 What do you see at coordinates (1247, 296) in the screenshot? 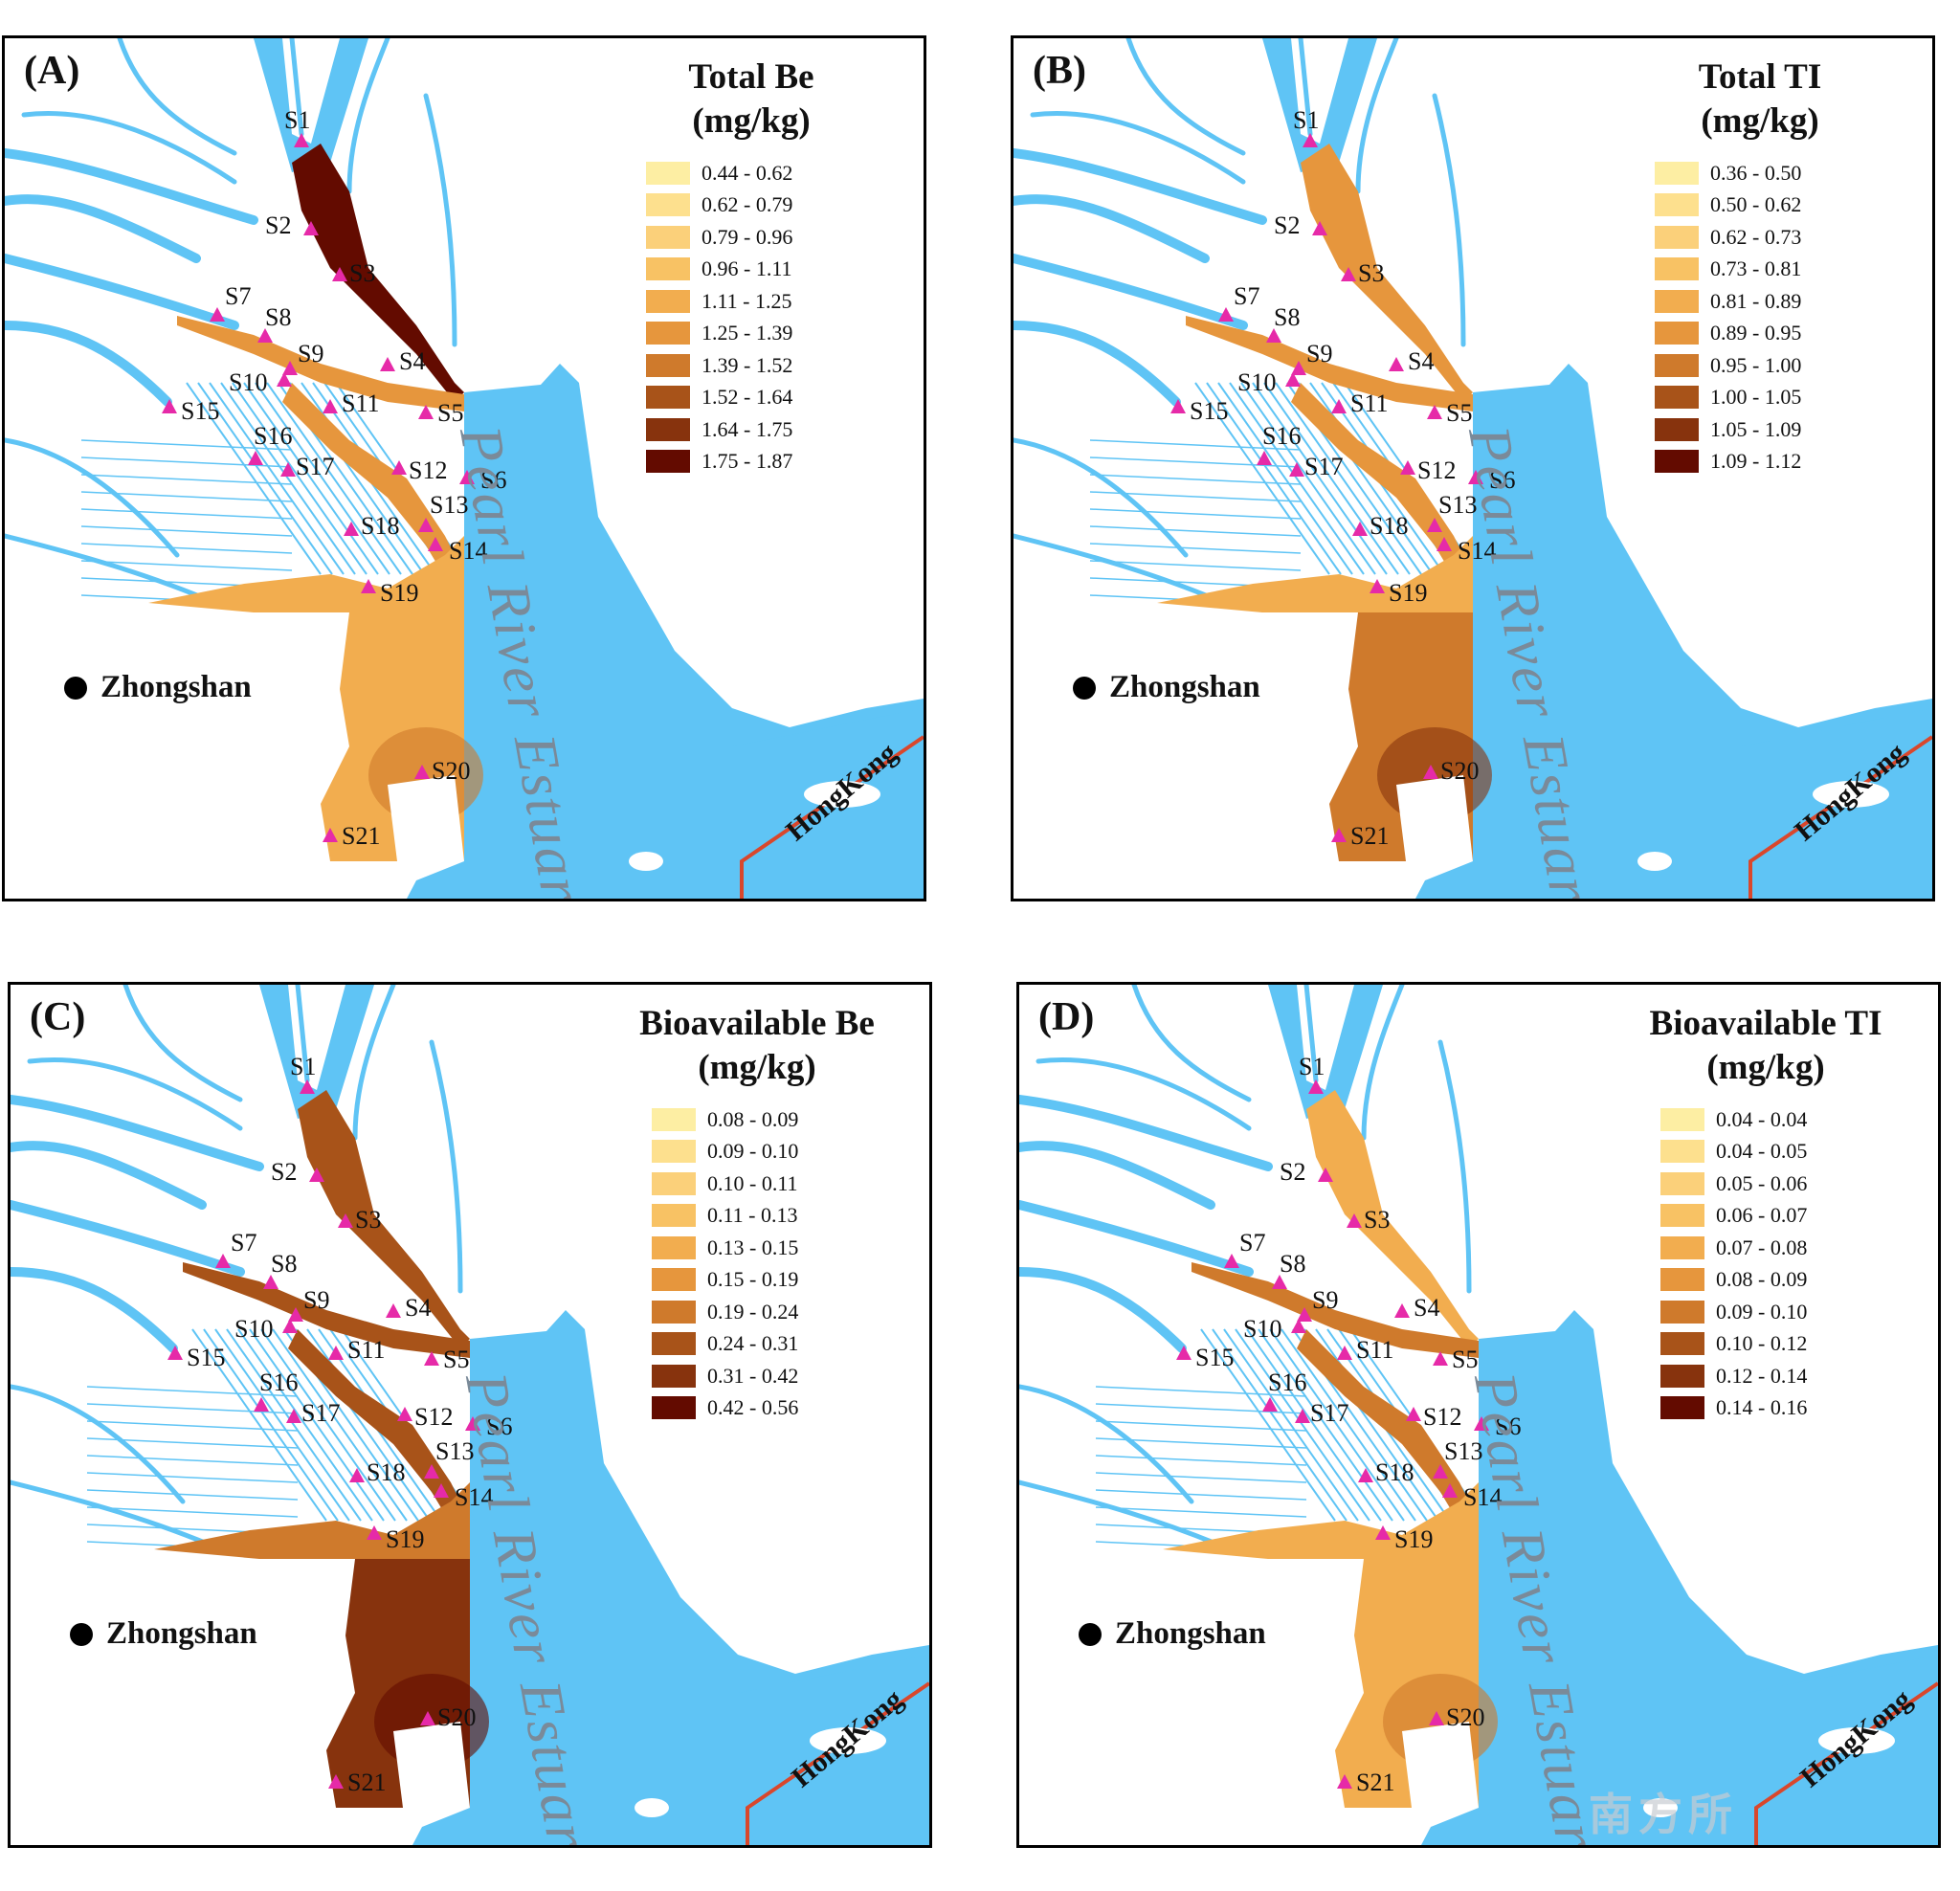
I see `site-label: S7` at bounding box center [1247, 296].